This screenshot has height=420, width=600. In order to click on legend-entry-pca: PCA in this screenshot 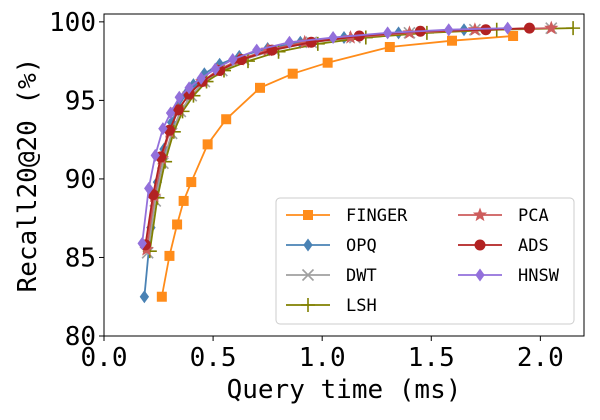, I will do `click(503, 216)`.